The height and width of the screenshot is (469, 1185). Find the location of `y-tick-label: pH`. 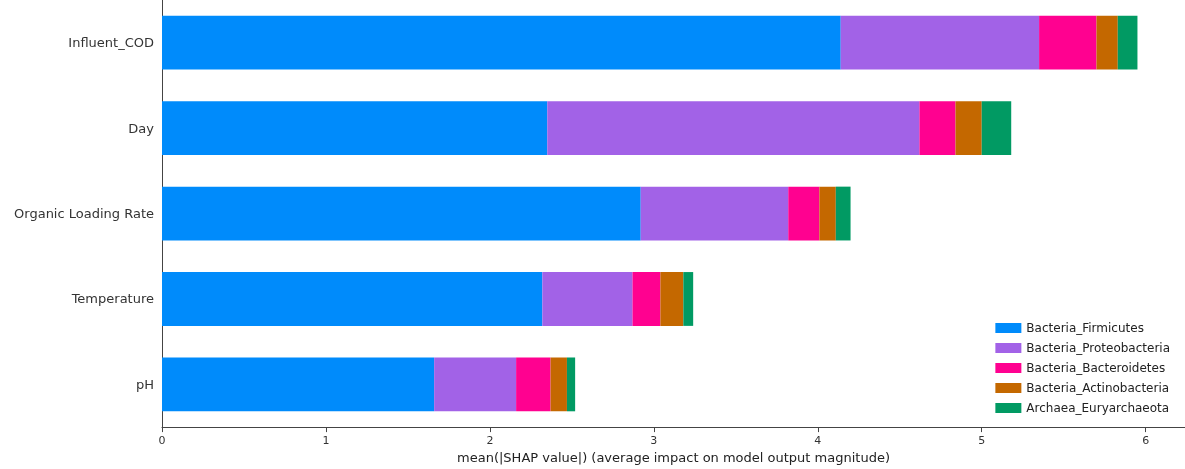

y-tick-label: pH is located at coordinates (144, 384).